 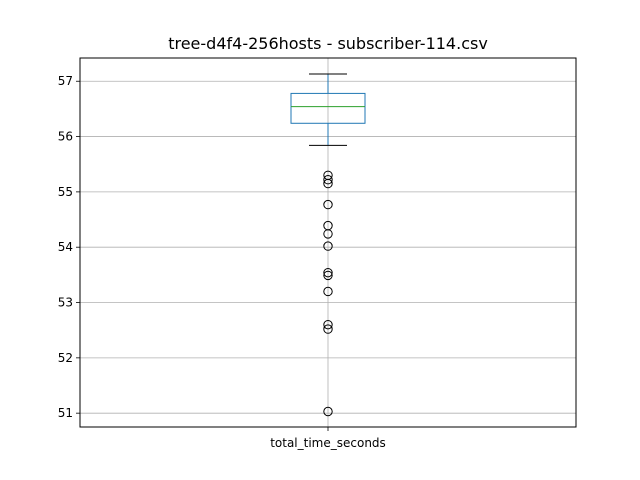 I want to click on y-tick-label: 56, so click(x=65, y=137).